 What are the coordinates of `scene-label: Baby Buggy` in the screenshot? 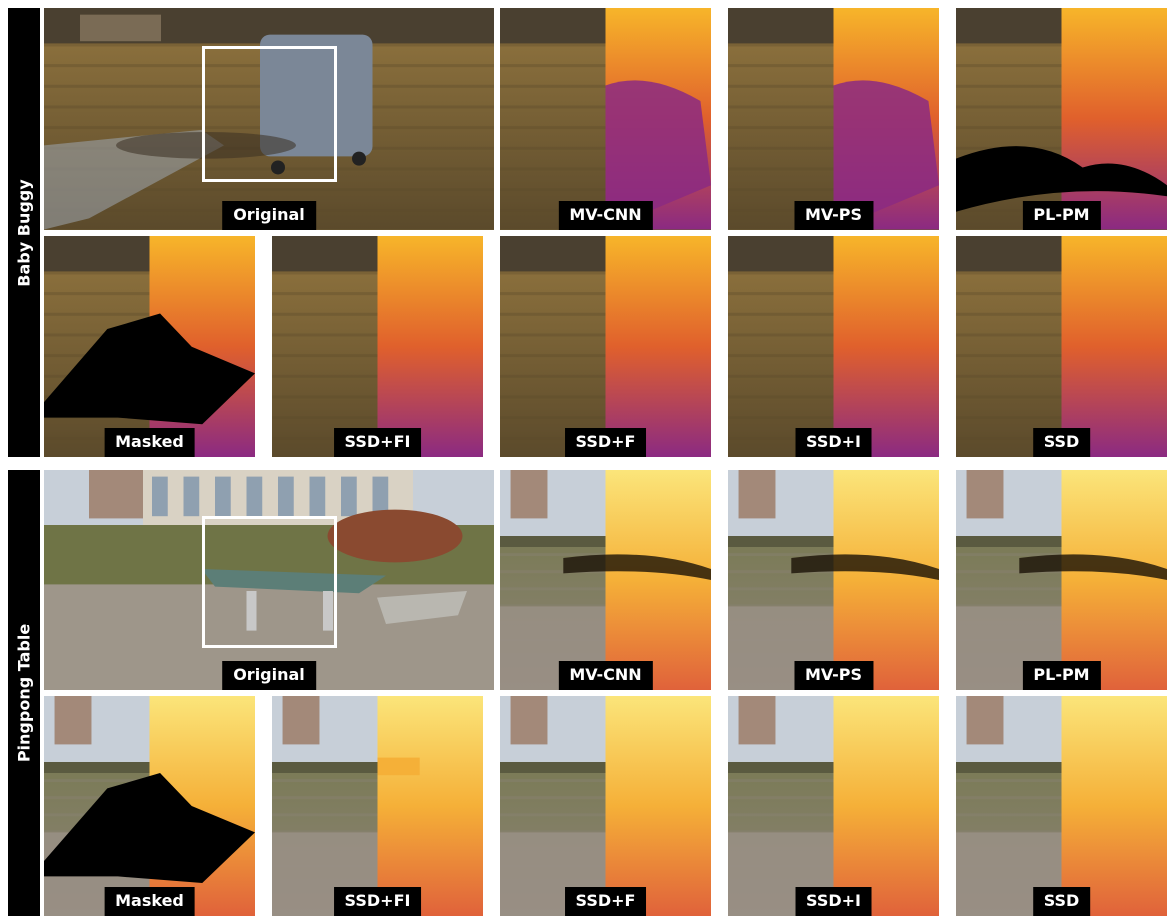 It's located at (24, 232).